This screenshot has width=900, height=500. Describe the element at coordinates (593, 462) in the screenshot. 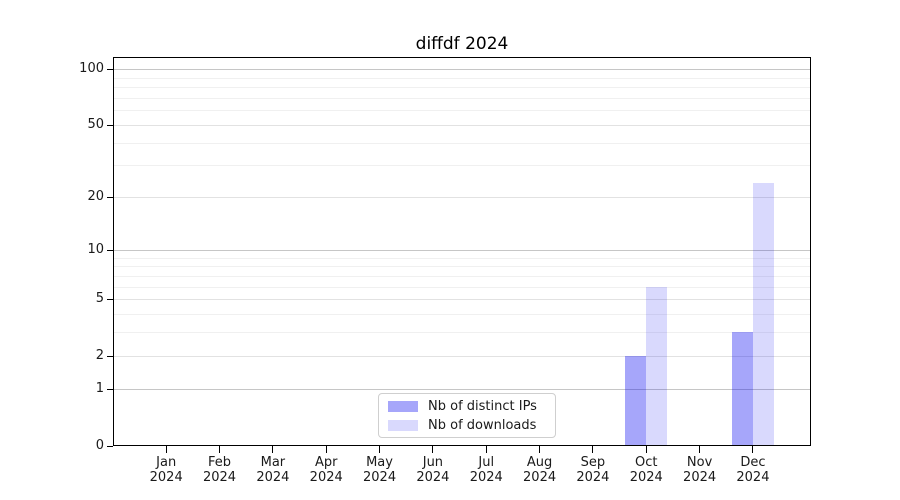

I see `xtick-text: Sep` at that location.